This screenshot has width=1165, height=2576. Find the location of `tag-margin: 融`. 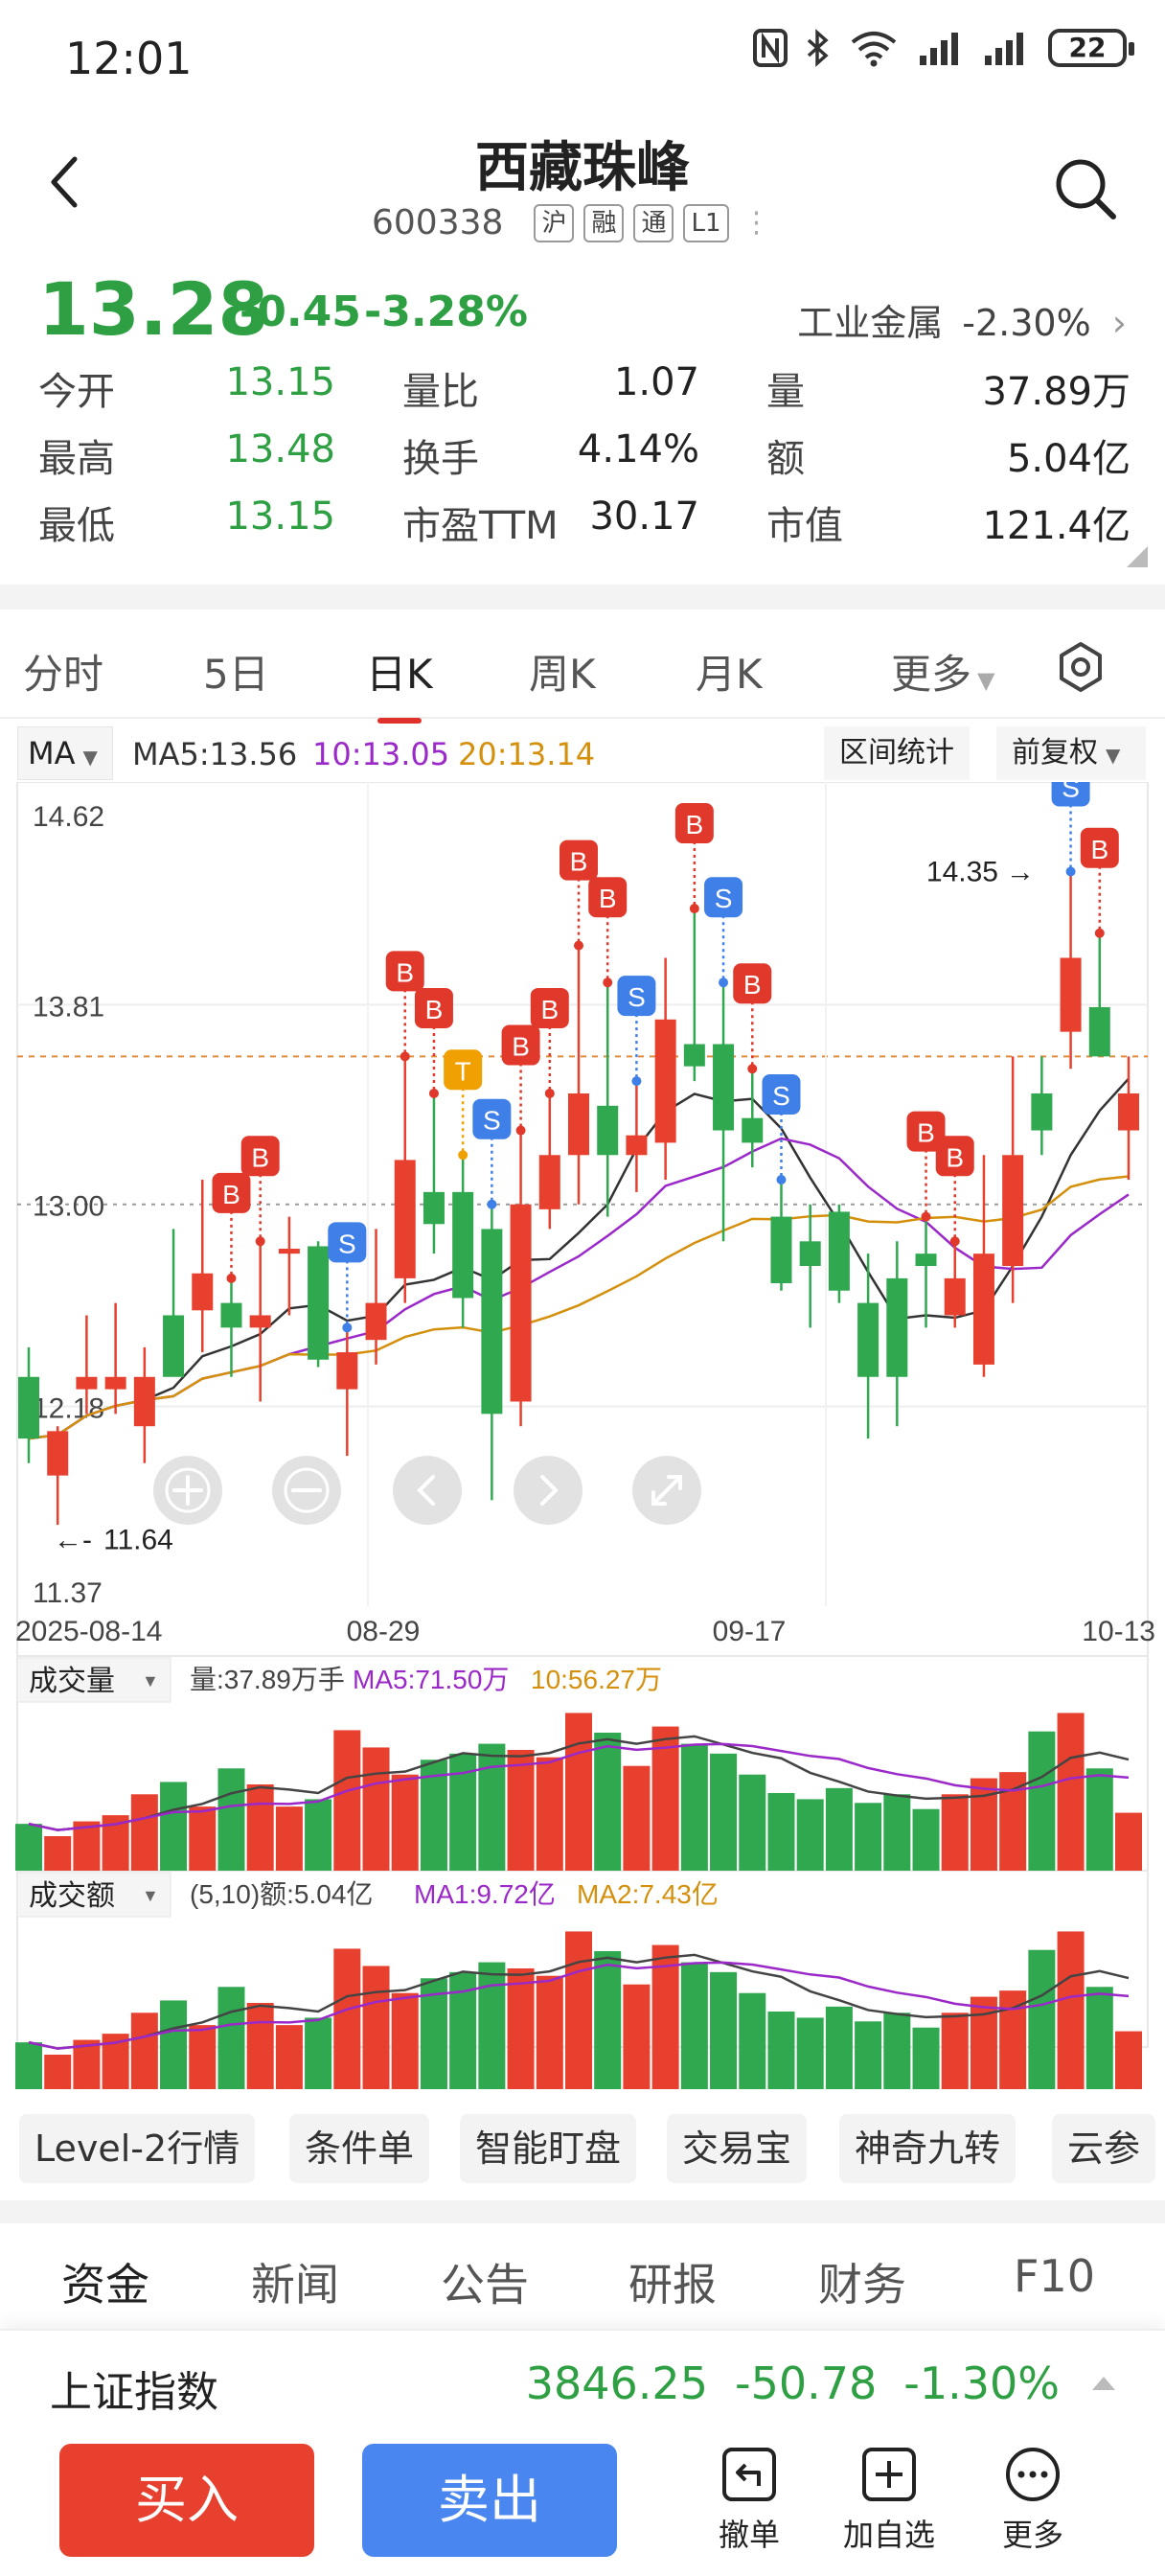

tag-margin: 融 is located at coordinates (604, 222).